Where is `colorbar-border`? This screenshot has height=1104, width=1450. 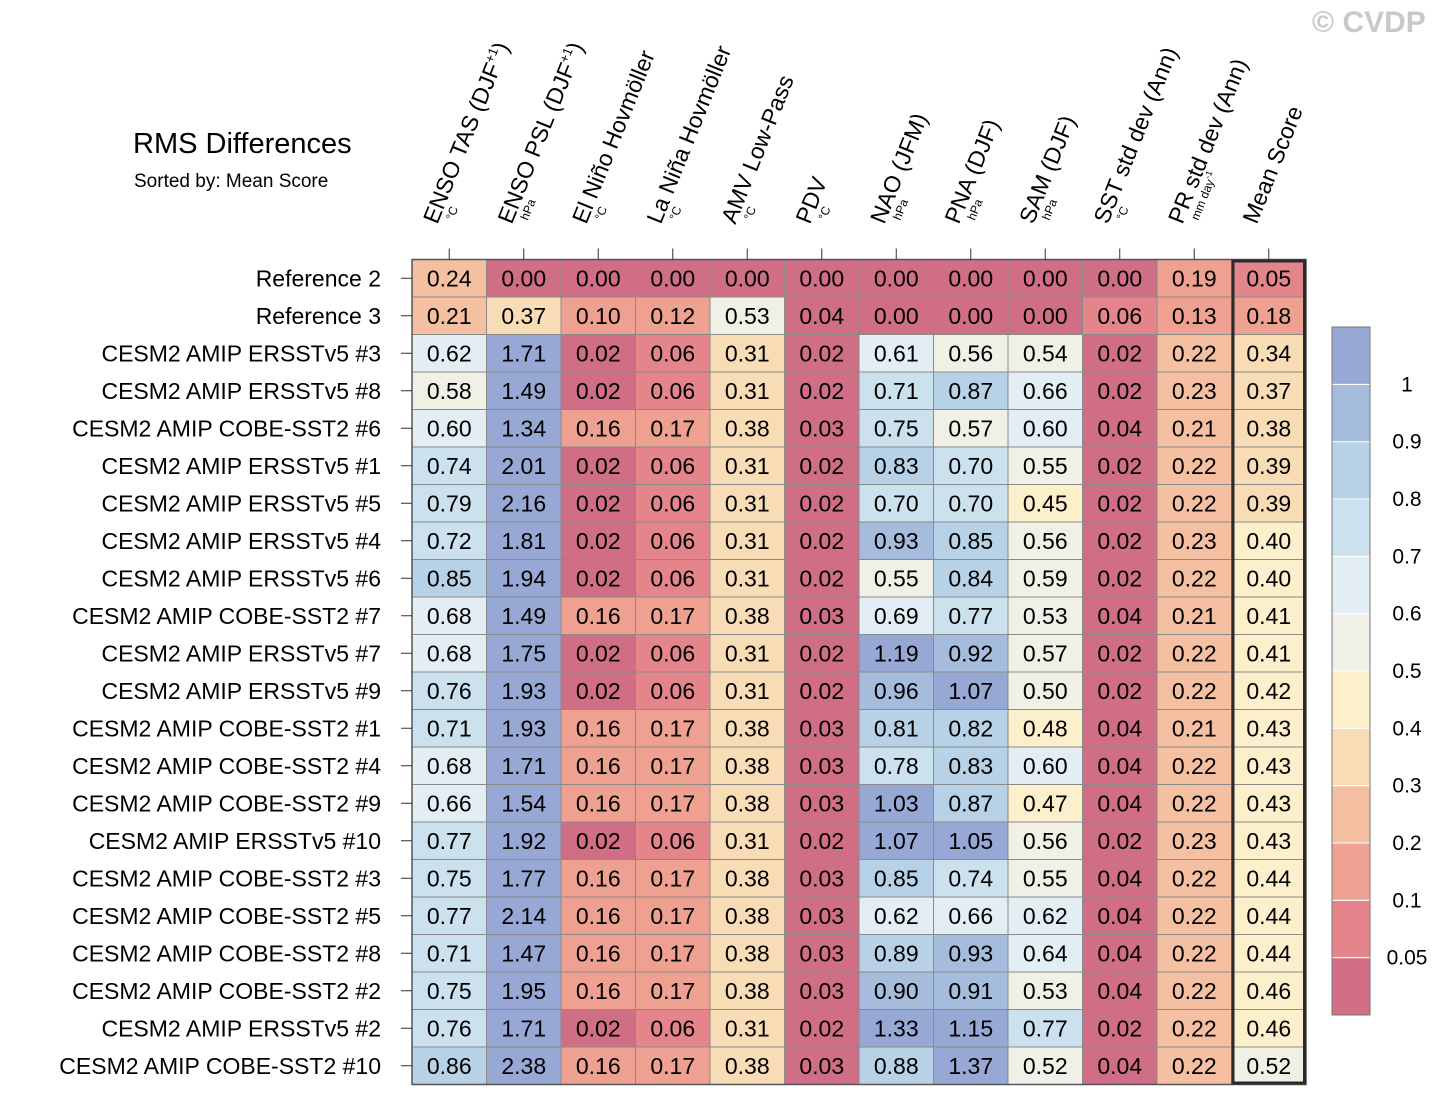
colorbar-border is located at coordinates (1351, 671).